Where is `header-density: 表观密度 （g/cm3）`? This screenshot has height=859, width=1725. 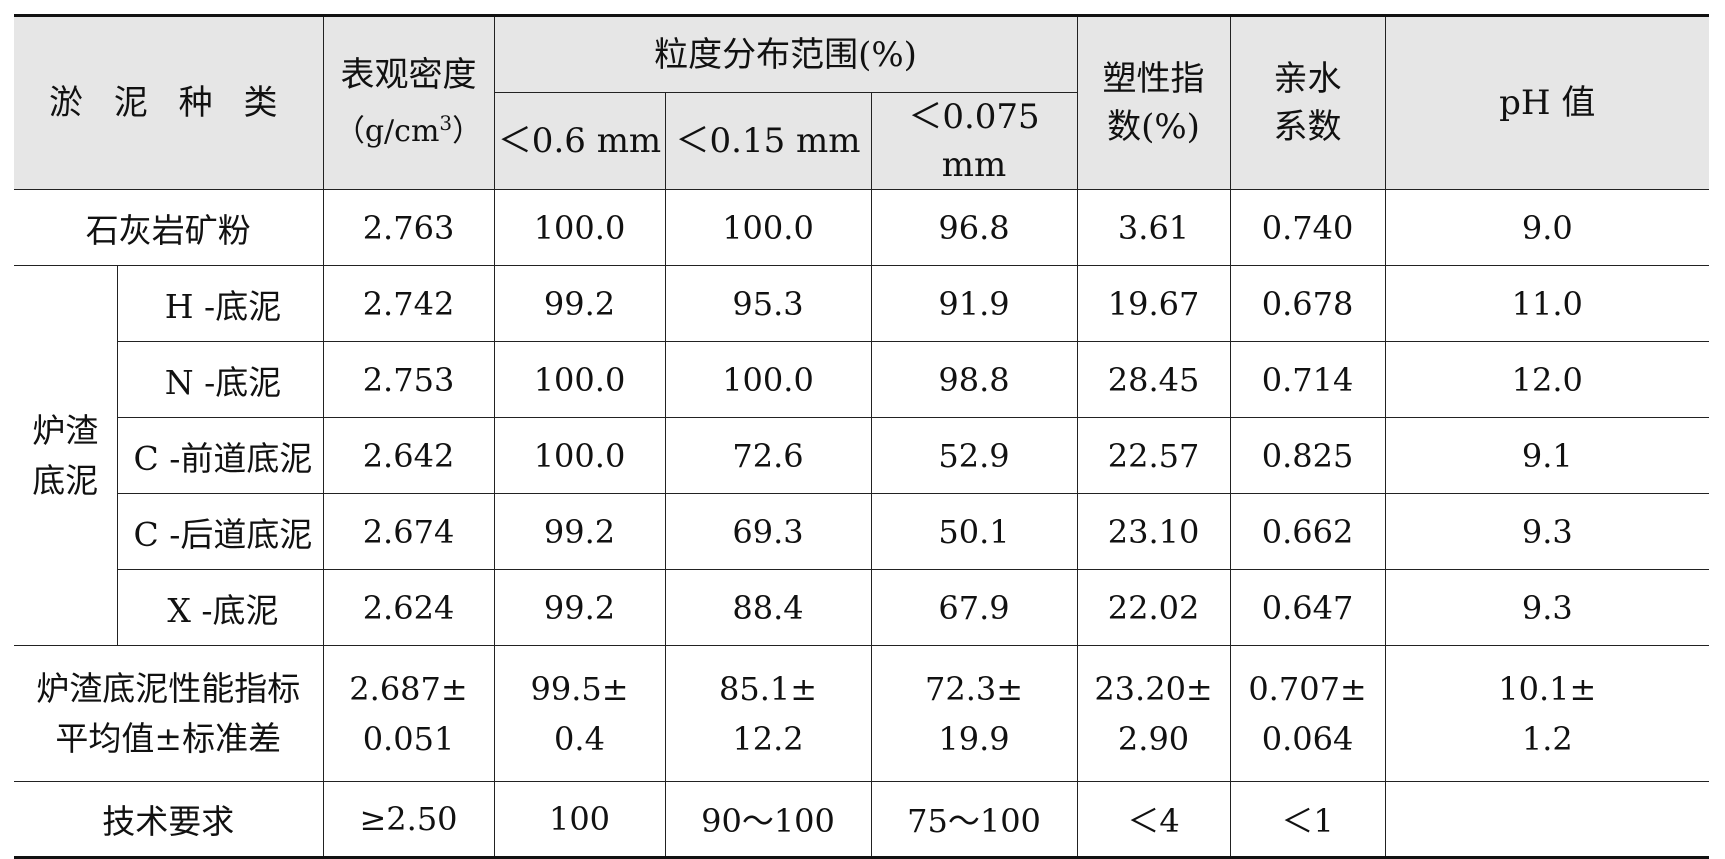
header-density: 表观密度 （g/cm3） is located at coordinates (408, 102).